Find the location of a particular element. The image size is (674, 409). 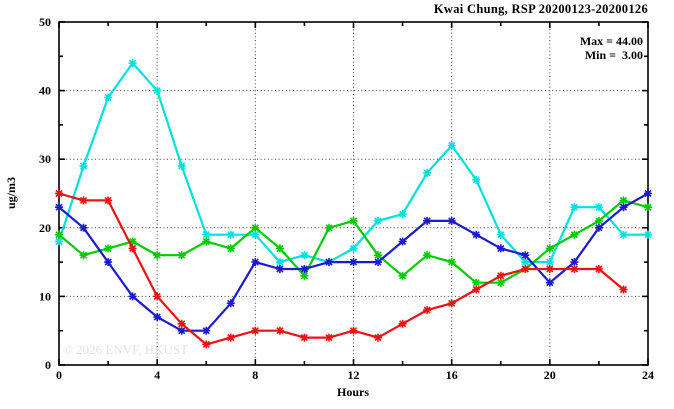

x-tick-label: 0 is located at coordinates (59, 375).